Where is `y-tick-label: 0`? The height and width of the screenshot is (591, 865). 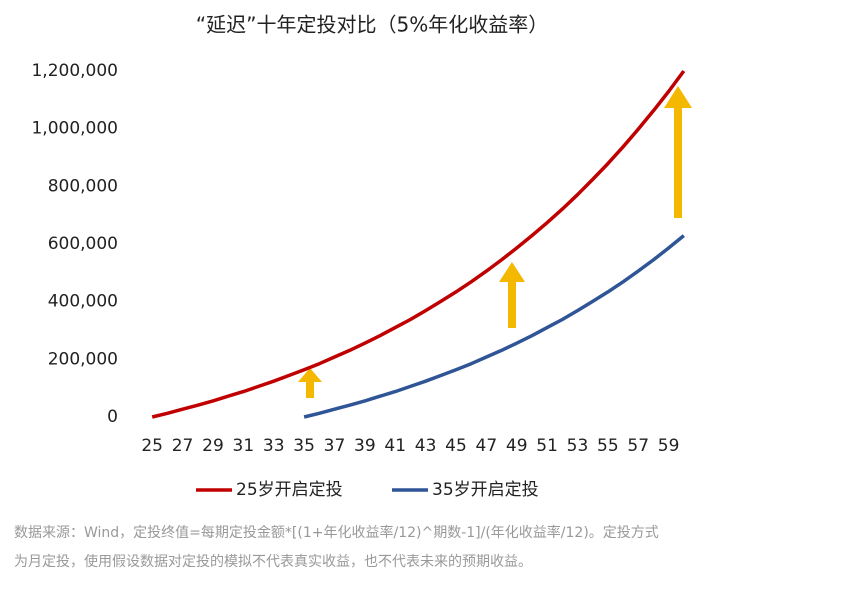 y-tick-label: 0 is located at coordinates (112, 417).